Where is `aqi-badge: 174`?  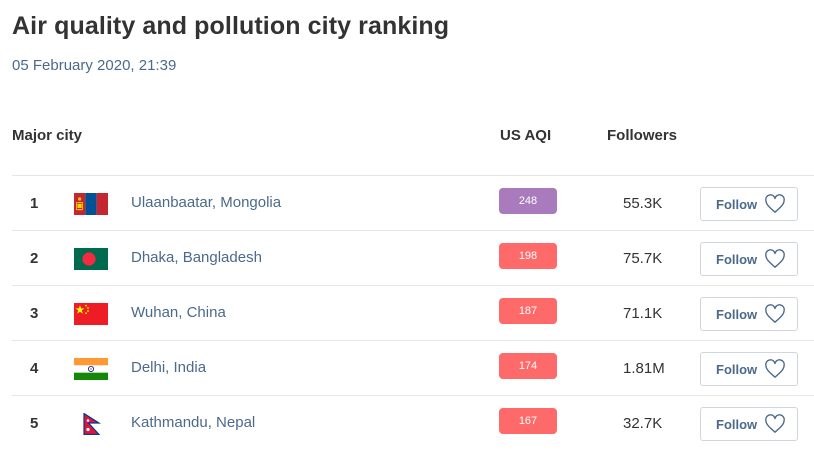 aqi-badge: 174 is located at coordinates (528, 366).